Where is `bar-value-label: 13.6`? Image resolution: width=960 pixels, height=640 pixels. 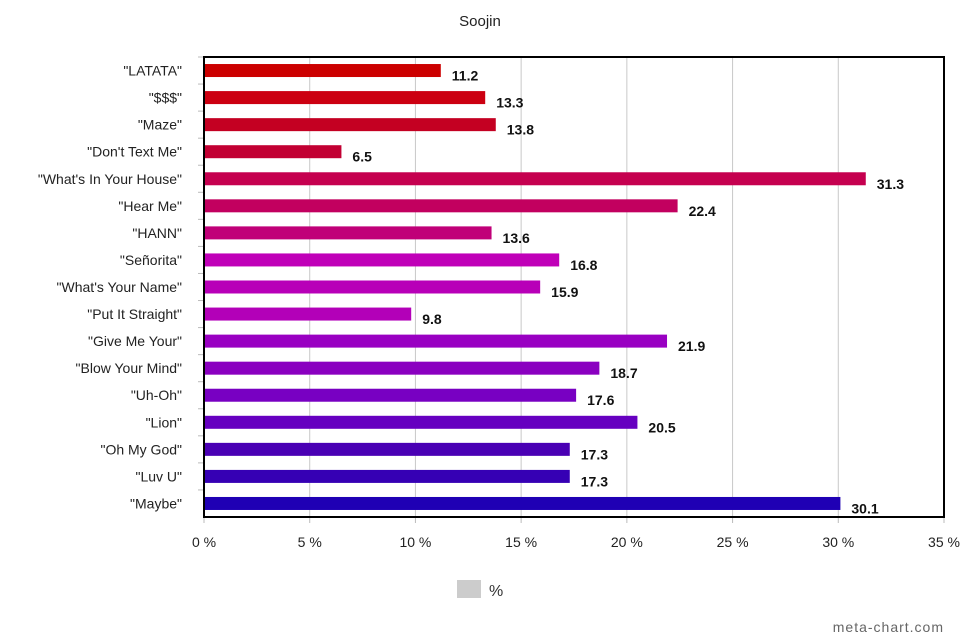
bar-value-label: 13.6 is located at coordinates (516, 238).